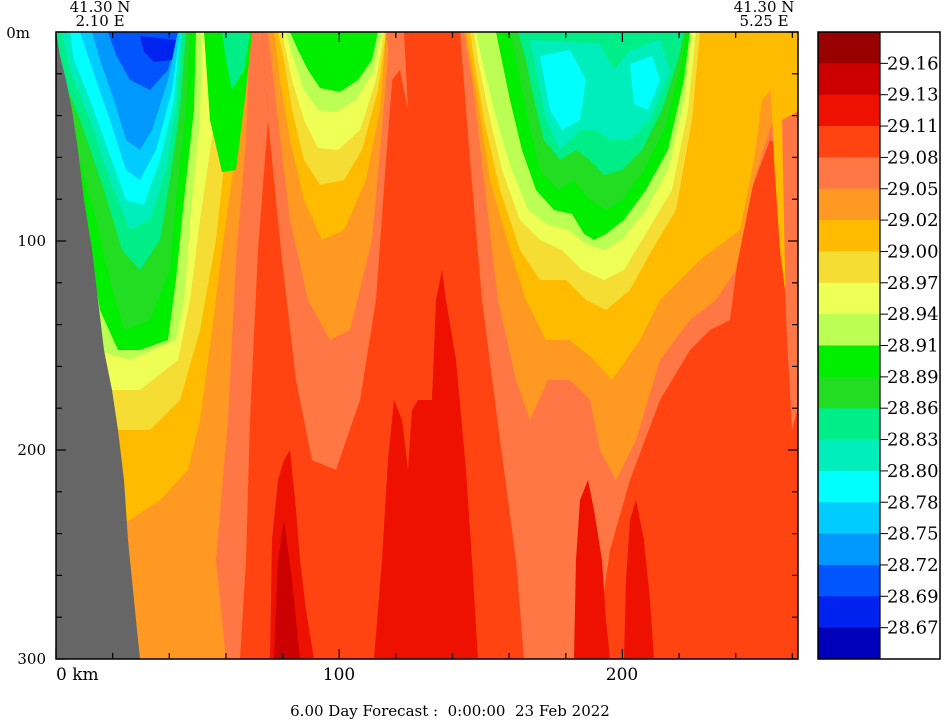  I want to click on colorbar-label: 28.69, so click(913, 596).